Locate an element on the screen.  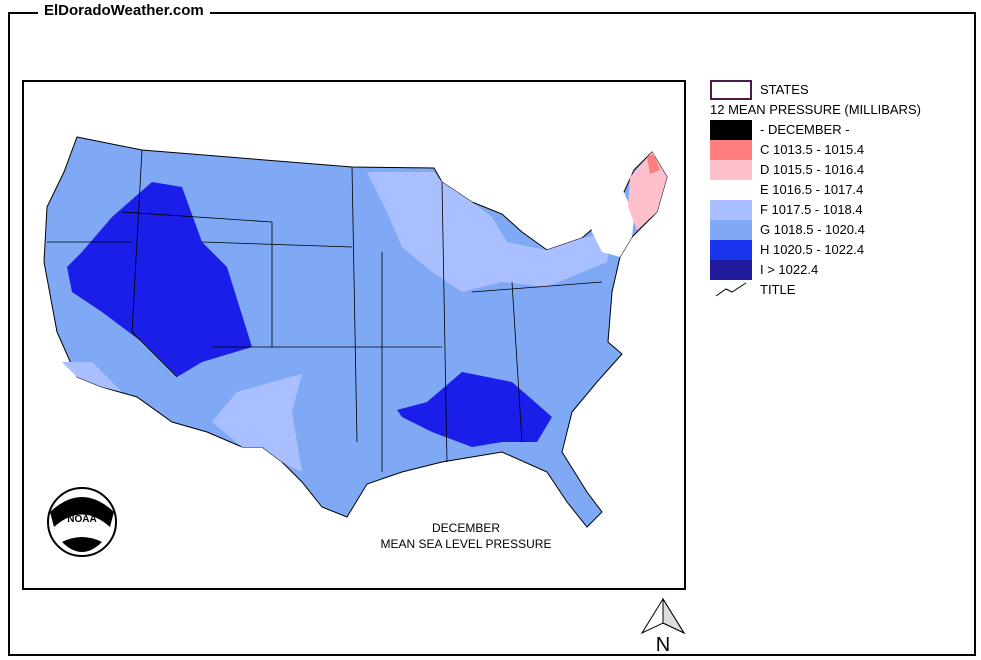
north-arrow-icon: N is located at coordinates (663, 626).